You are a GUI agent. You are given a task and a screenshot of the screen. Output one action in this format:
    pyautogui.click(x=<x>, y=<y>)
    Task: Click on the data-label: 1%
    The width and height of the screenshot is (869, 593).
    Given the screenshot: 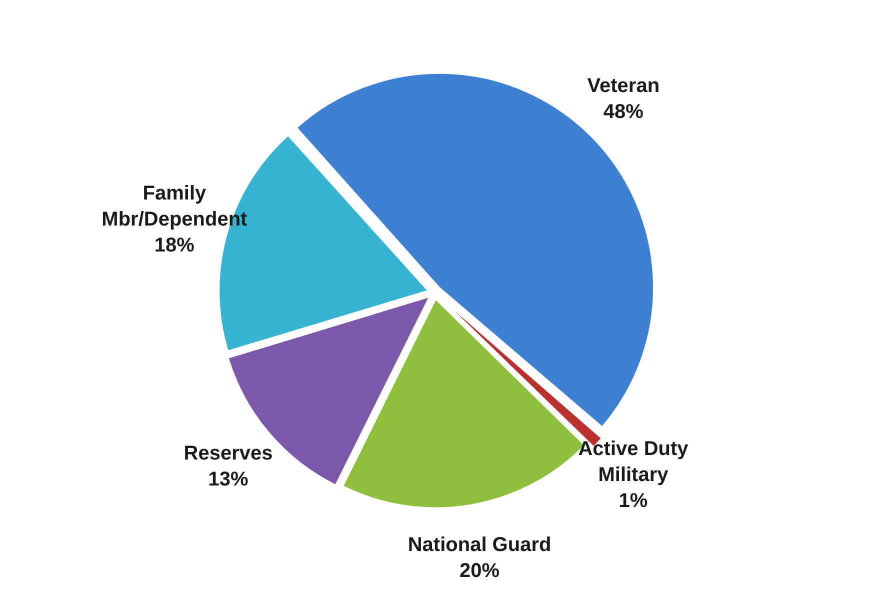 What is the action you would take?
    pyautogui.click(x=633, y=501)
    